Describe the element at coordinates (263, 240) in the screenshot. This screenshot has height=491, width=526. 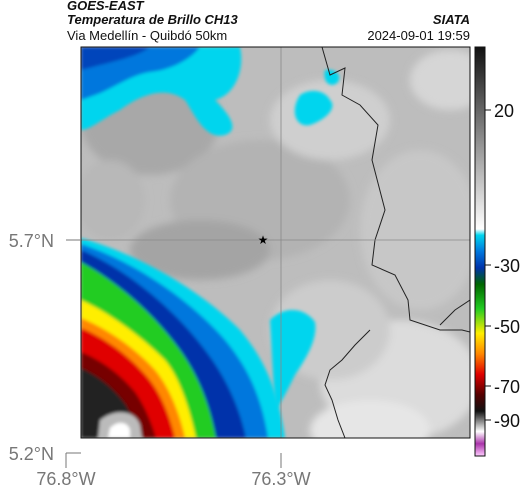
I see `star-icon: ★` at that location.